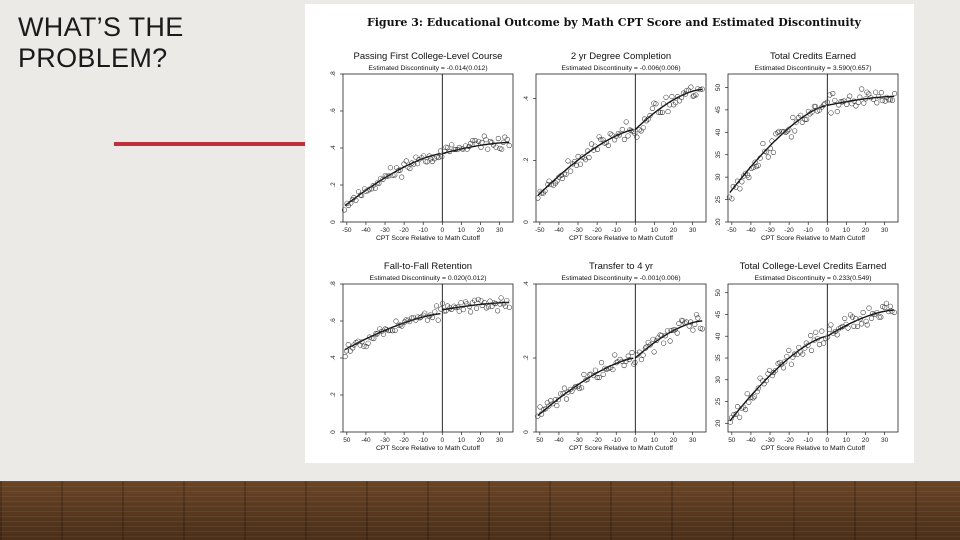 The height and width of the screenshot is (540, 960). Describe the element at coordinates (333, 284) in the screenshot. I see `y-tick-label: .8` at that location.